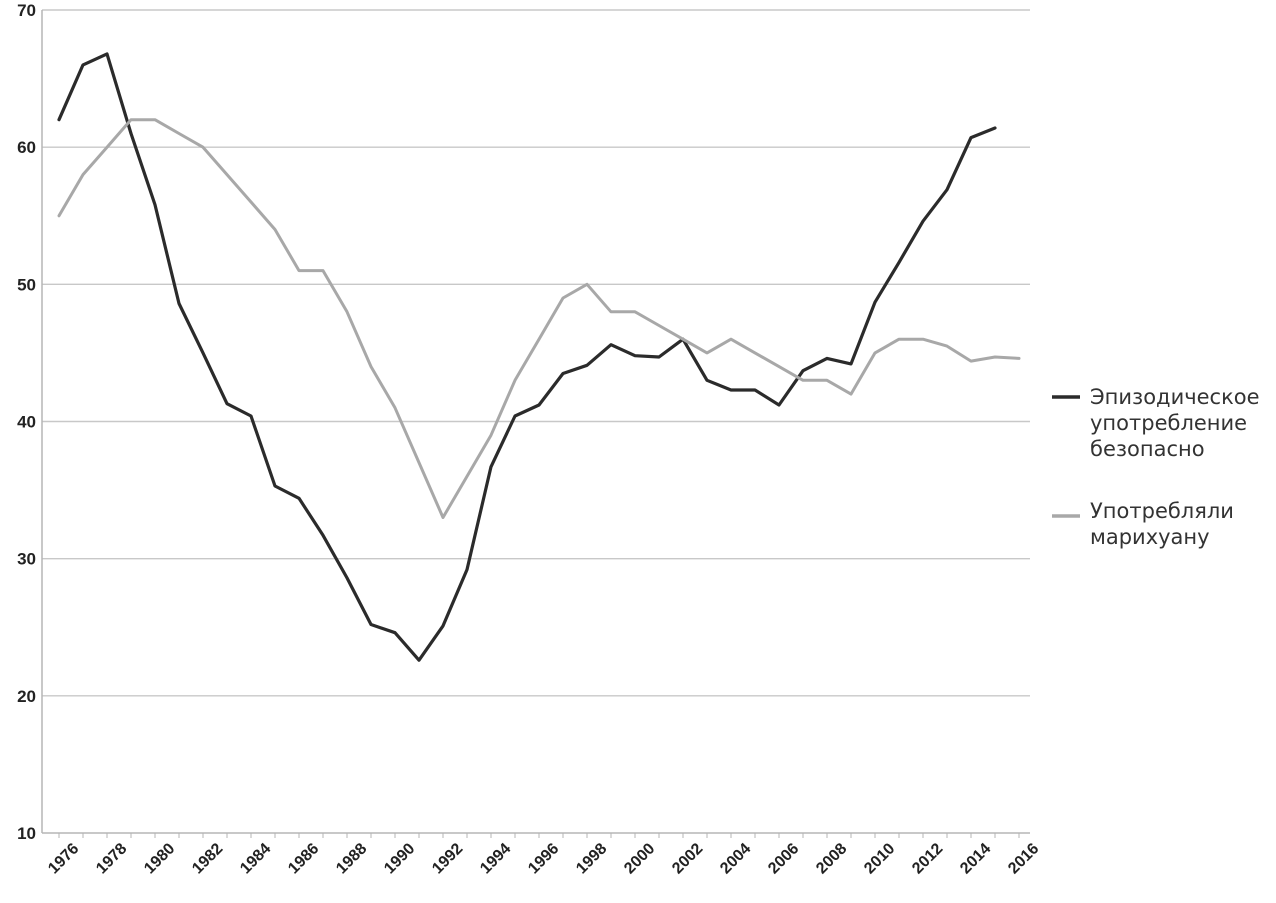  Describe the element at coordinates (303, 858) in the screenshot. I see `x-tick-label: 1986` at that location.